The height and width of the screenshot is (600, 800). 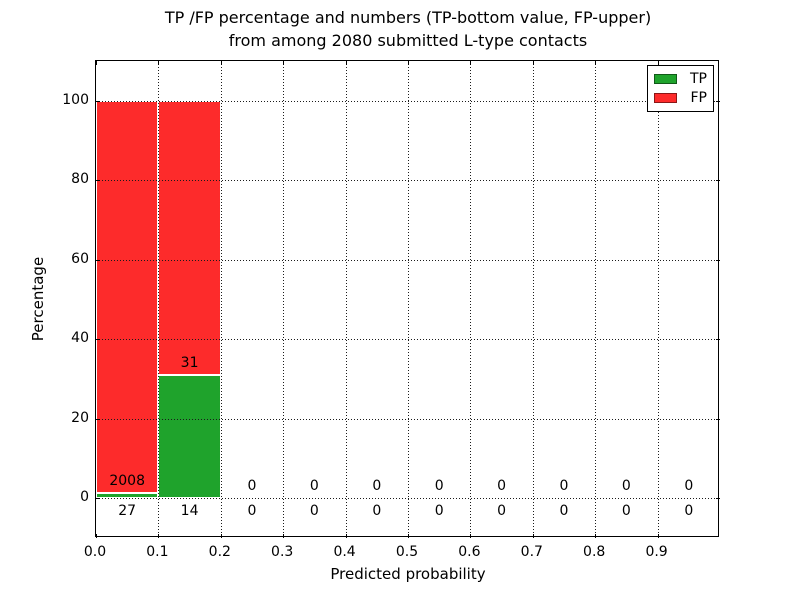 I want to click on legend-row: TP, so click(x=680, y=78).